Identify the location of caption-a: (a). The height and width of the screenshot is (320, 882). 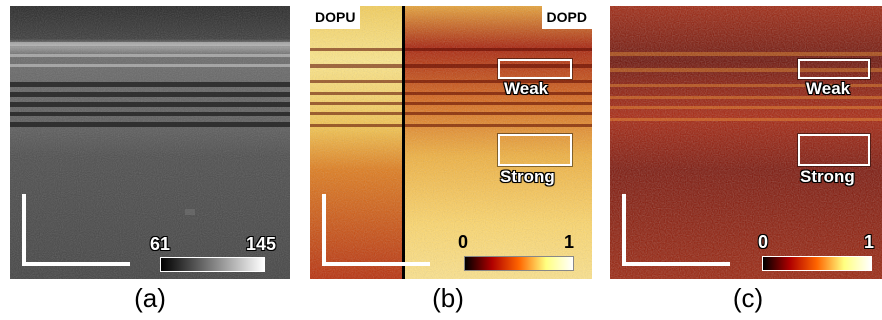
(150, 298).